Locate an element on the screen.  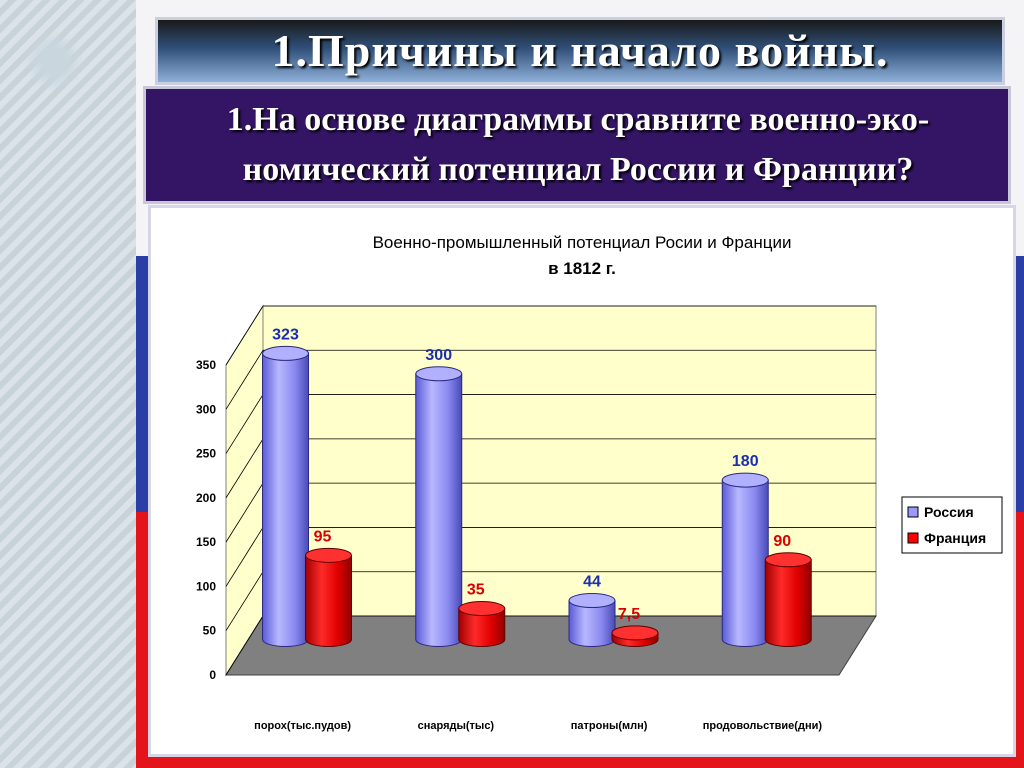
legend: Россия Франция is located at coordinates (952, 525).